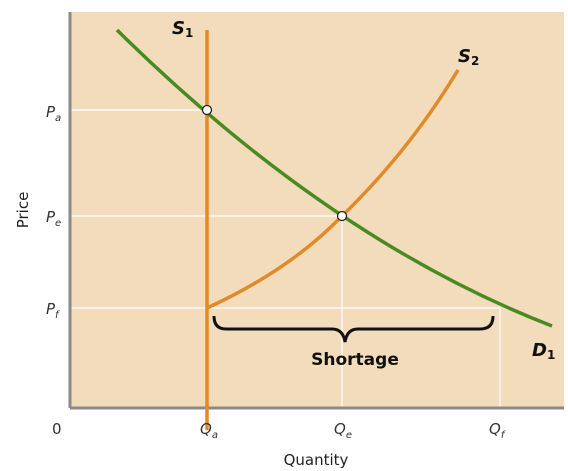  I want to click on ytick-pf-sub: f, so click(57, 315).